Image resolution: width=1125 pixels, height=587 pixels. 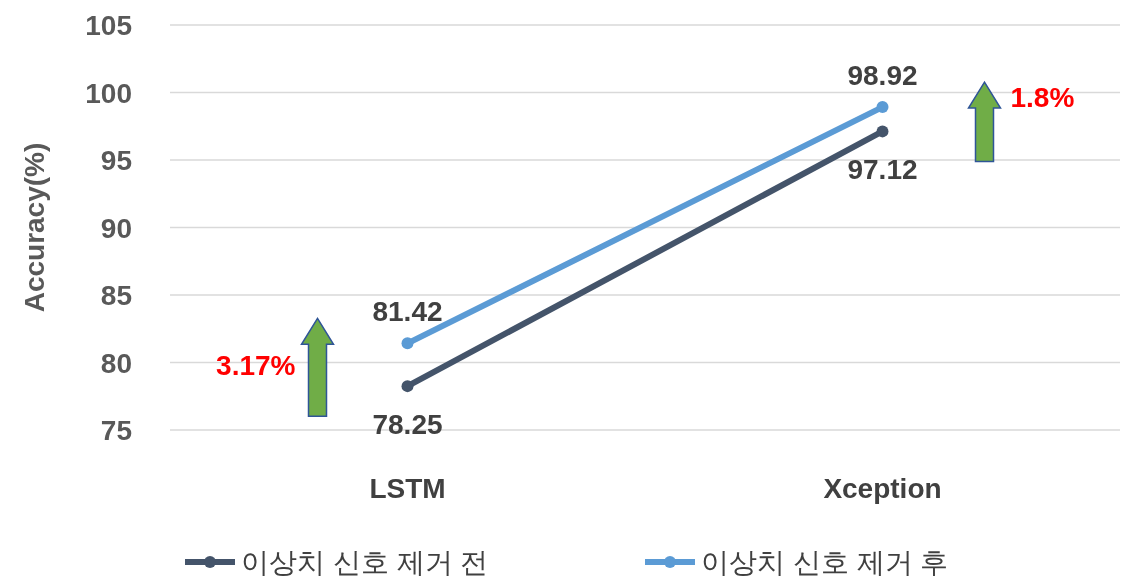 What do you see at coordinates (256, 365) in the screenshot?
I see `annotation: 3.17%` at bounding box center [256, 365].